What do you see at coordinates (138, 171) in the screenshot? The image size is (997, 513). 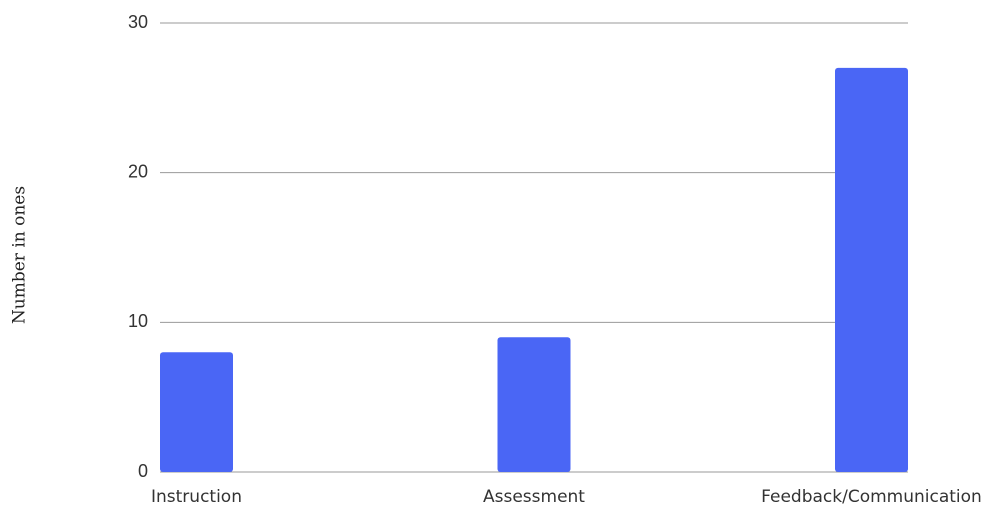 I see `y-tick-label: 20` at bounding box center [138, 171].